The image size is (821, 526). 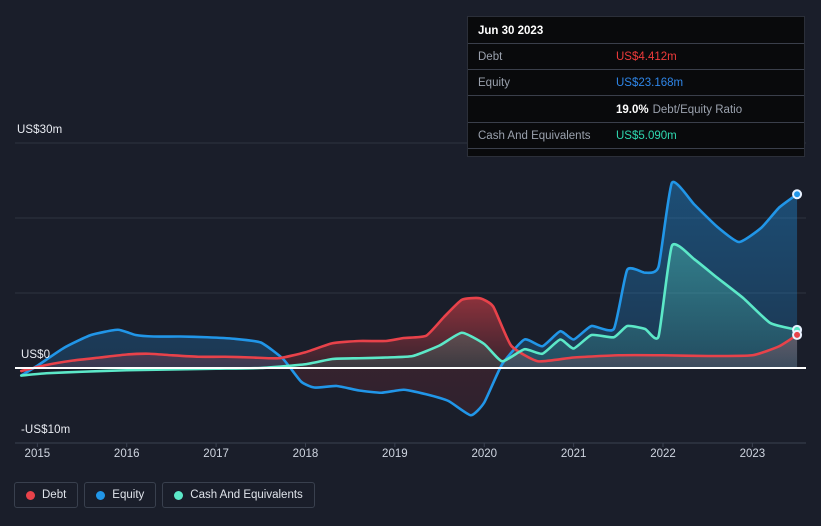 I want to click on tooltip-value-debt: US$4.412m, so click(x=646, y=56).